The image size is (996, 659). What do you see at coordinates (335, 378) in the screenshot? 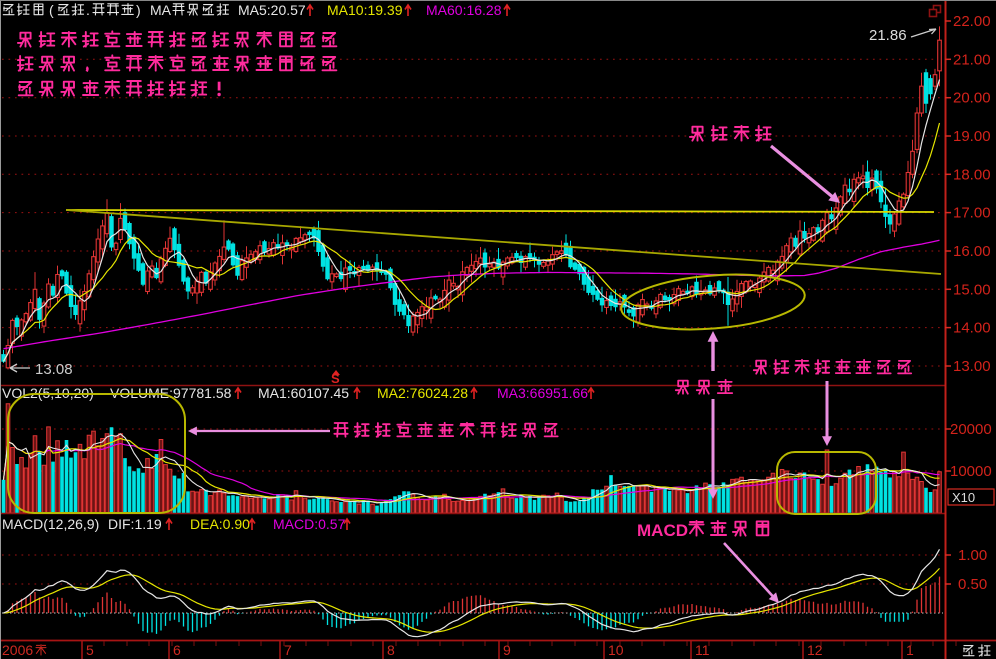
I see `svg-text: S` at bounding box center [335, 378].